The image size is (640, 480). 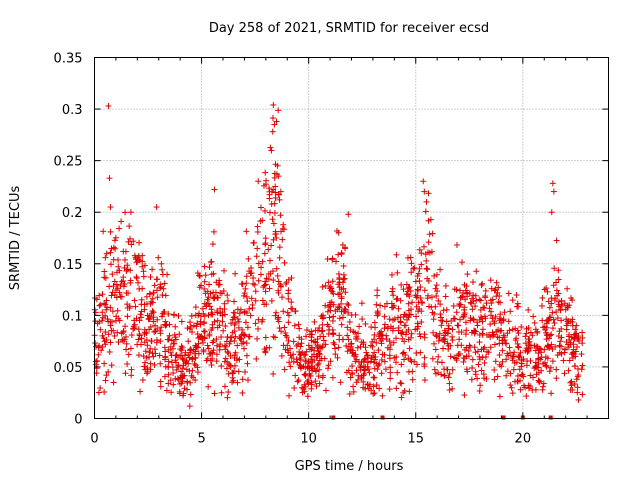 What do you see at coordinates (382, 417) in the screenshot?
I see `gap-marker` at bounding box center [382, 417].